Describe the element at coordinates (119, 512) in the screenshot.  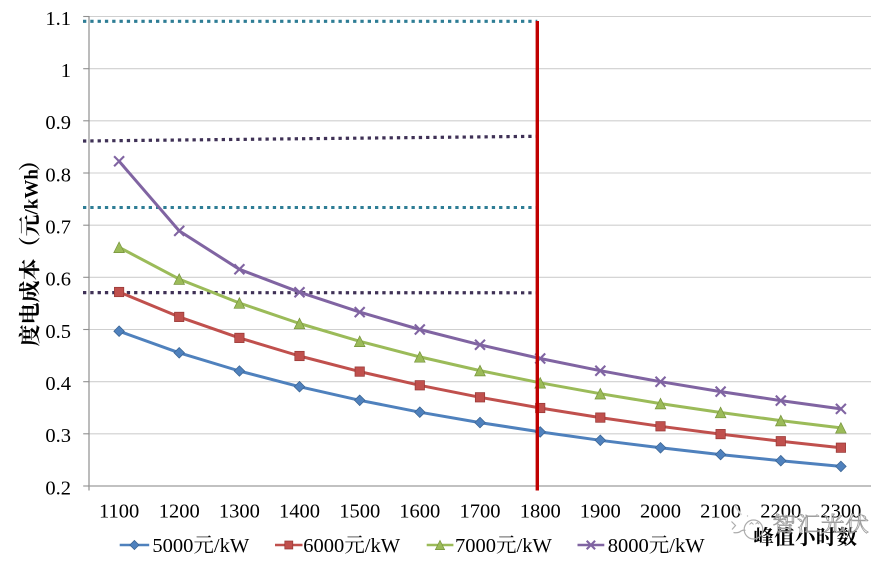
I see `svg-text: 1100` at that location.